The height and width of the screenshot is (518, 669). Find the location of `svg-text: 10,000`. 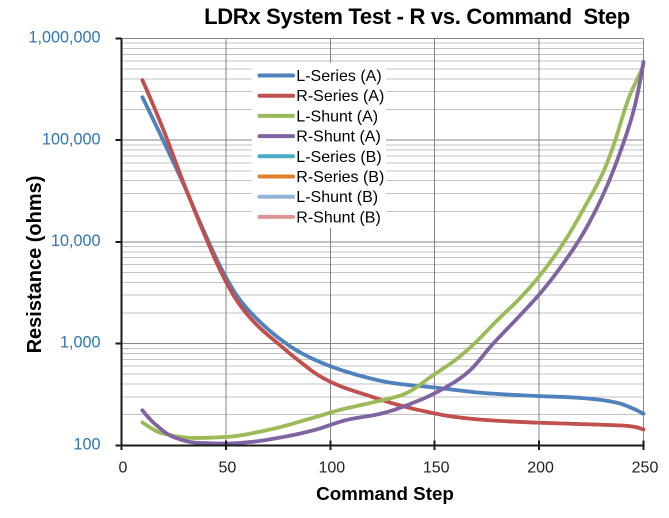

svg-text: 10,000 is located at coordinates (76, 241).